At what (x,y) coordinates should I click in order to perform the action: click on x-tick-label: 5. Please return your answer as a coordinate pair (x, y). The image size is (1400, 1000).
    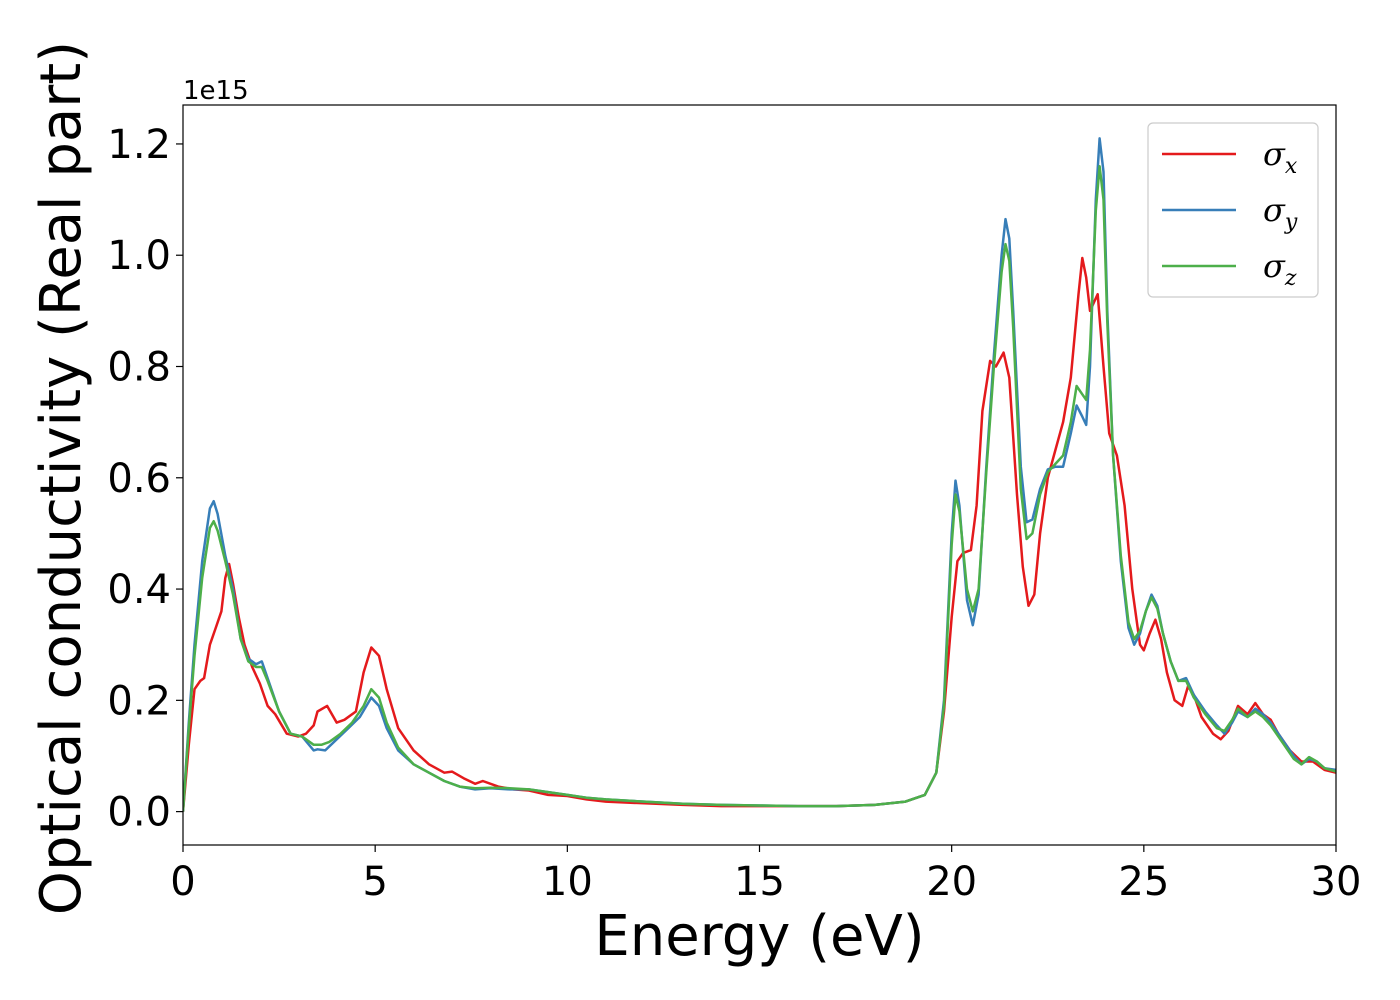
    Looking at the image, I should click on (374, 882).